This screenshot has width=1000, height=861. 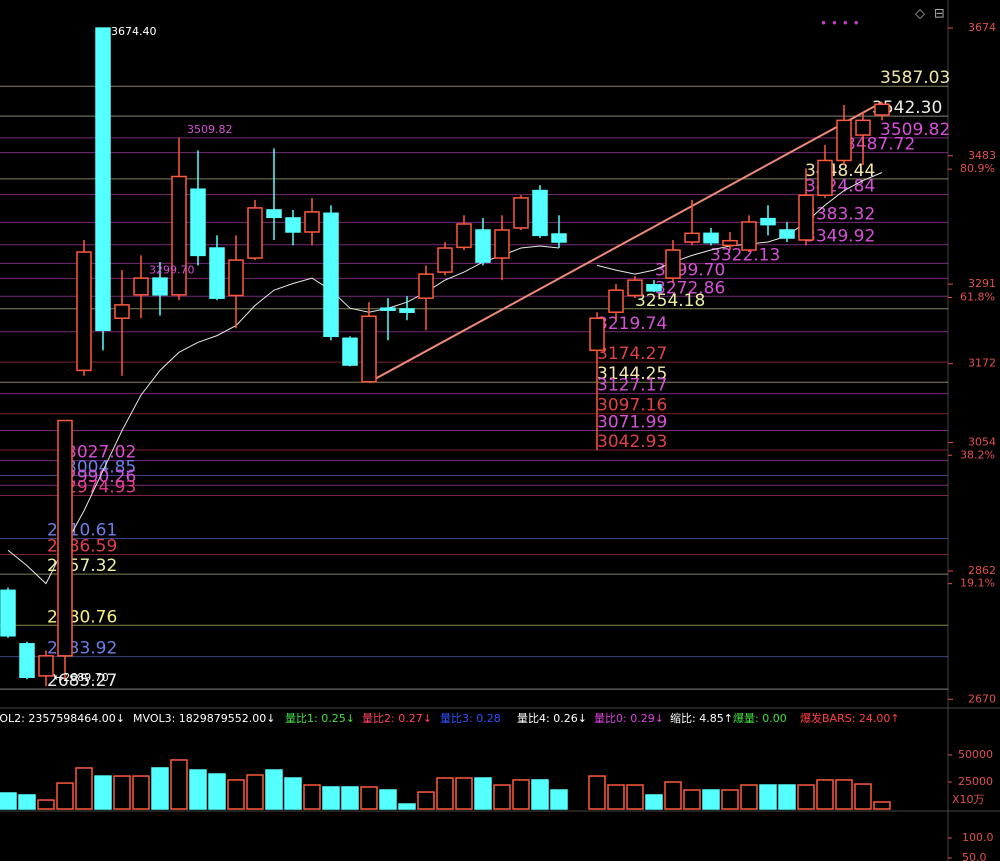 I want to click on indicator-header: 量比0: 0.29↓, so click(x=629, y=718).